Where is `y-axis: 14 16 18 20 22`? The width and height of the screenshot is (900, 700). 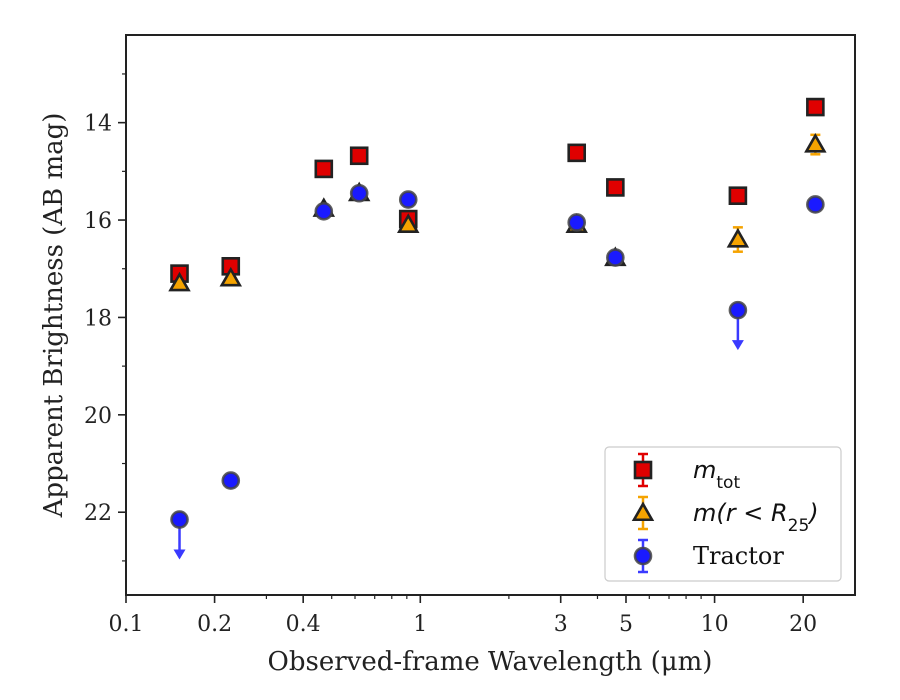 y-axis: 14 16 18 20 22 is located at coordinates (105, 317).